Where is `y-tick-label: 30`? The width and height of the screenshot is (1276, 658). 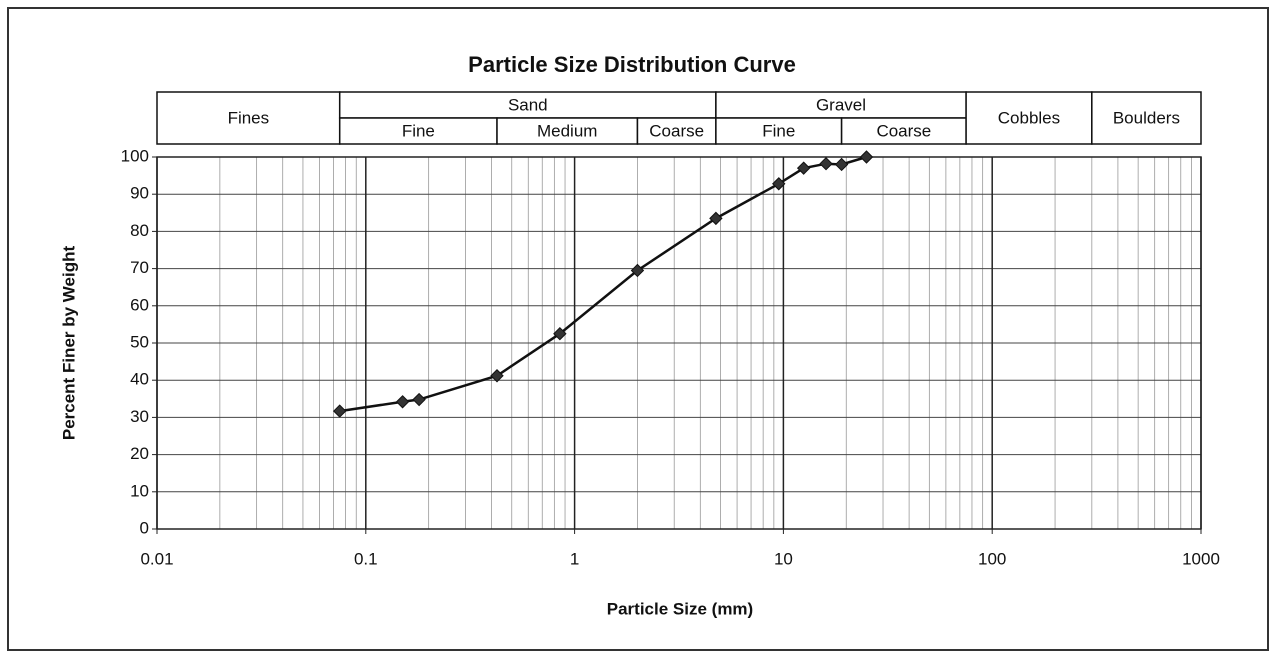
y-tick-label: 30 is located at coordinates (139, 416).